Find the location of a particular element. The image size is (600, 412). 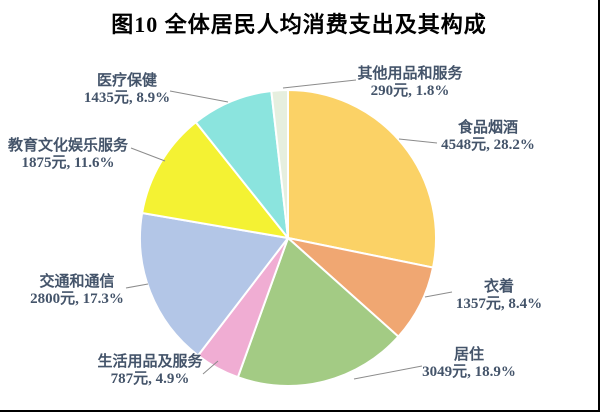

slice-value: 1435元, 8.9% is located at coordinates (127, 98).